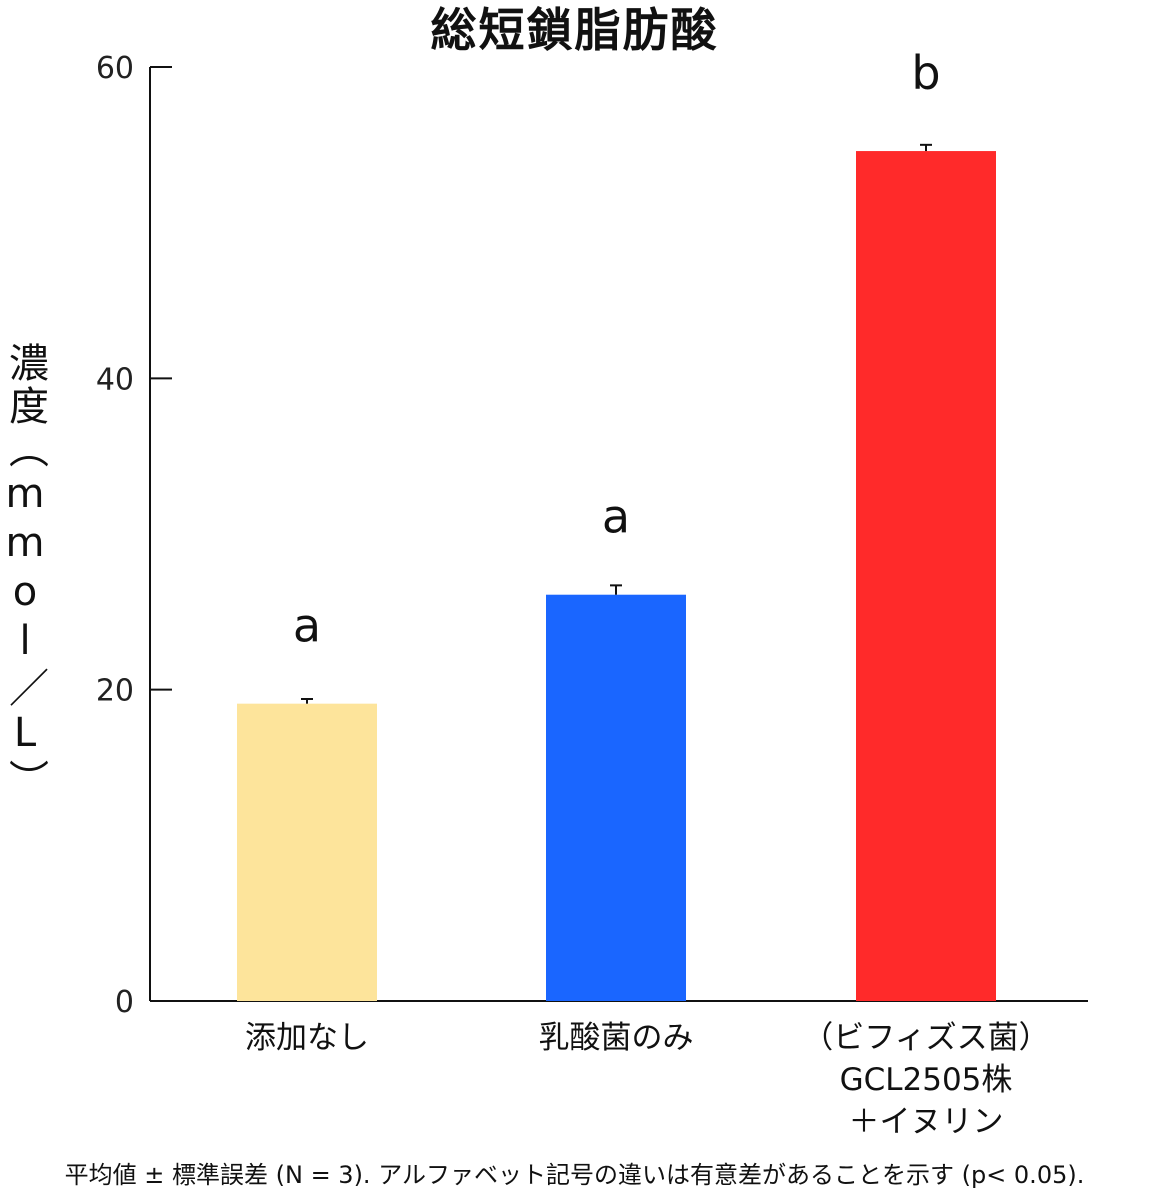 The height and width of the screenshot is (1200, 1149). What do you see at coordinates (616, 1038) in the screenshot?
I see `x-tick-label-2: 乳酸菌のみ` at bounding box center [616, 1038].